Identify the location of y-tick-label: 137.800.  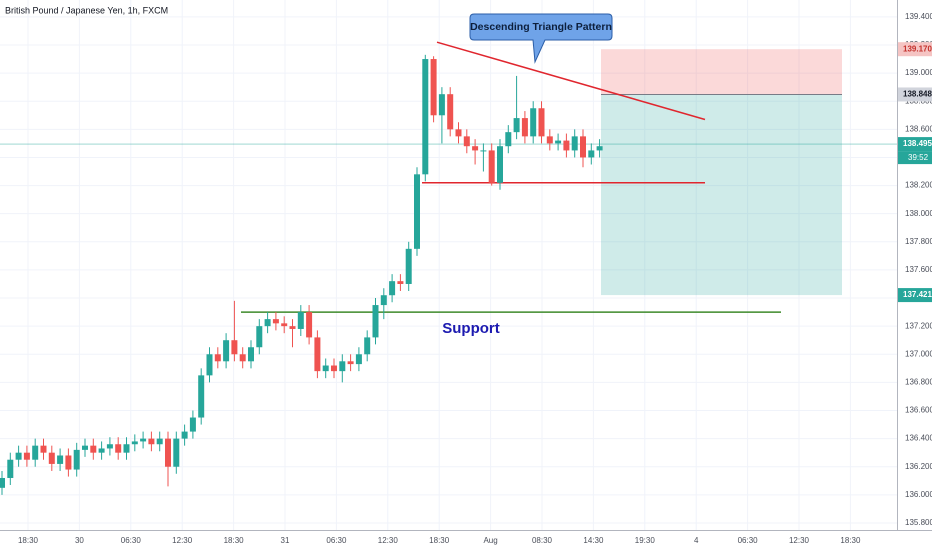
(918, 241).